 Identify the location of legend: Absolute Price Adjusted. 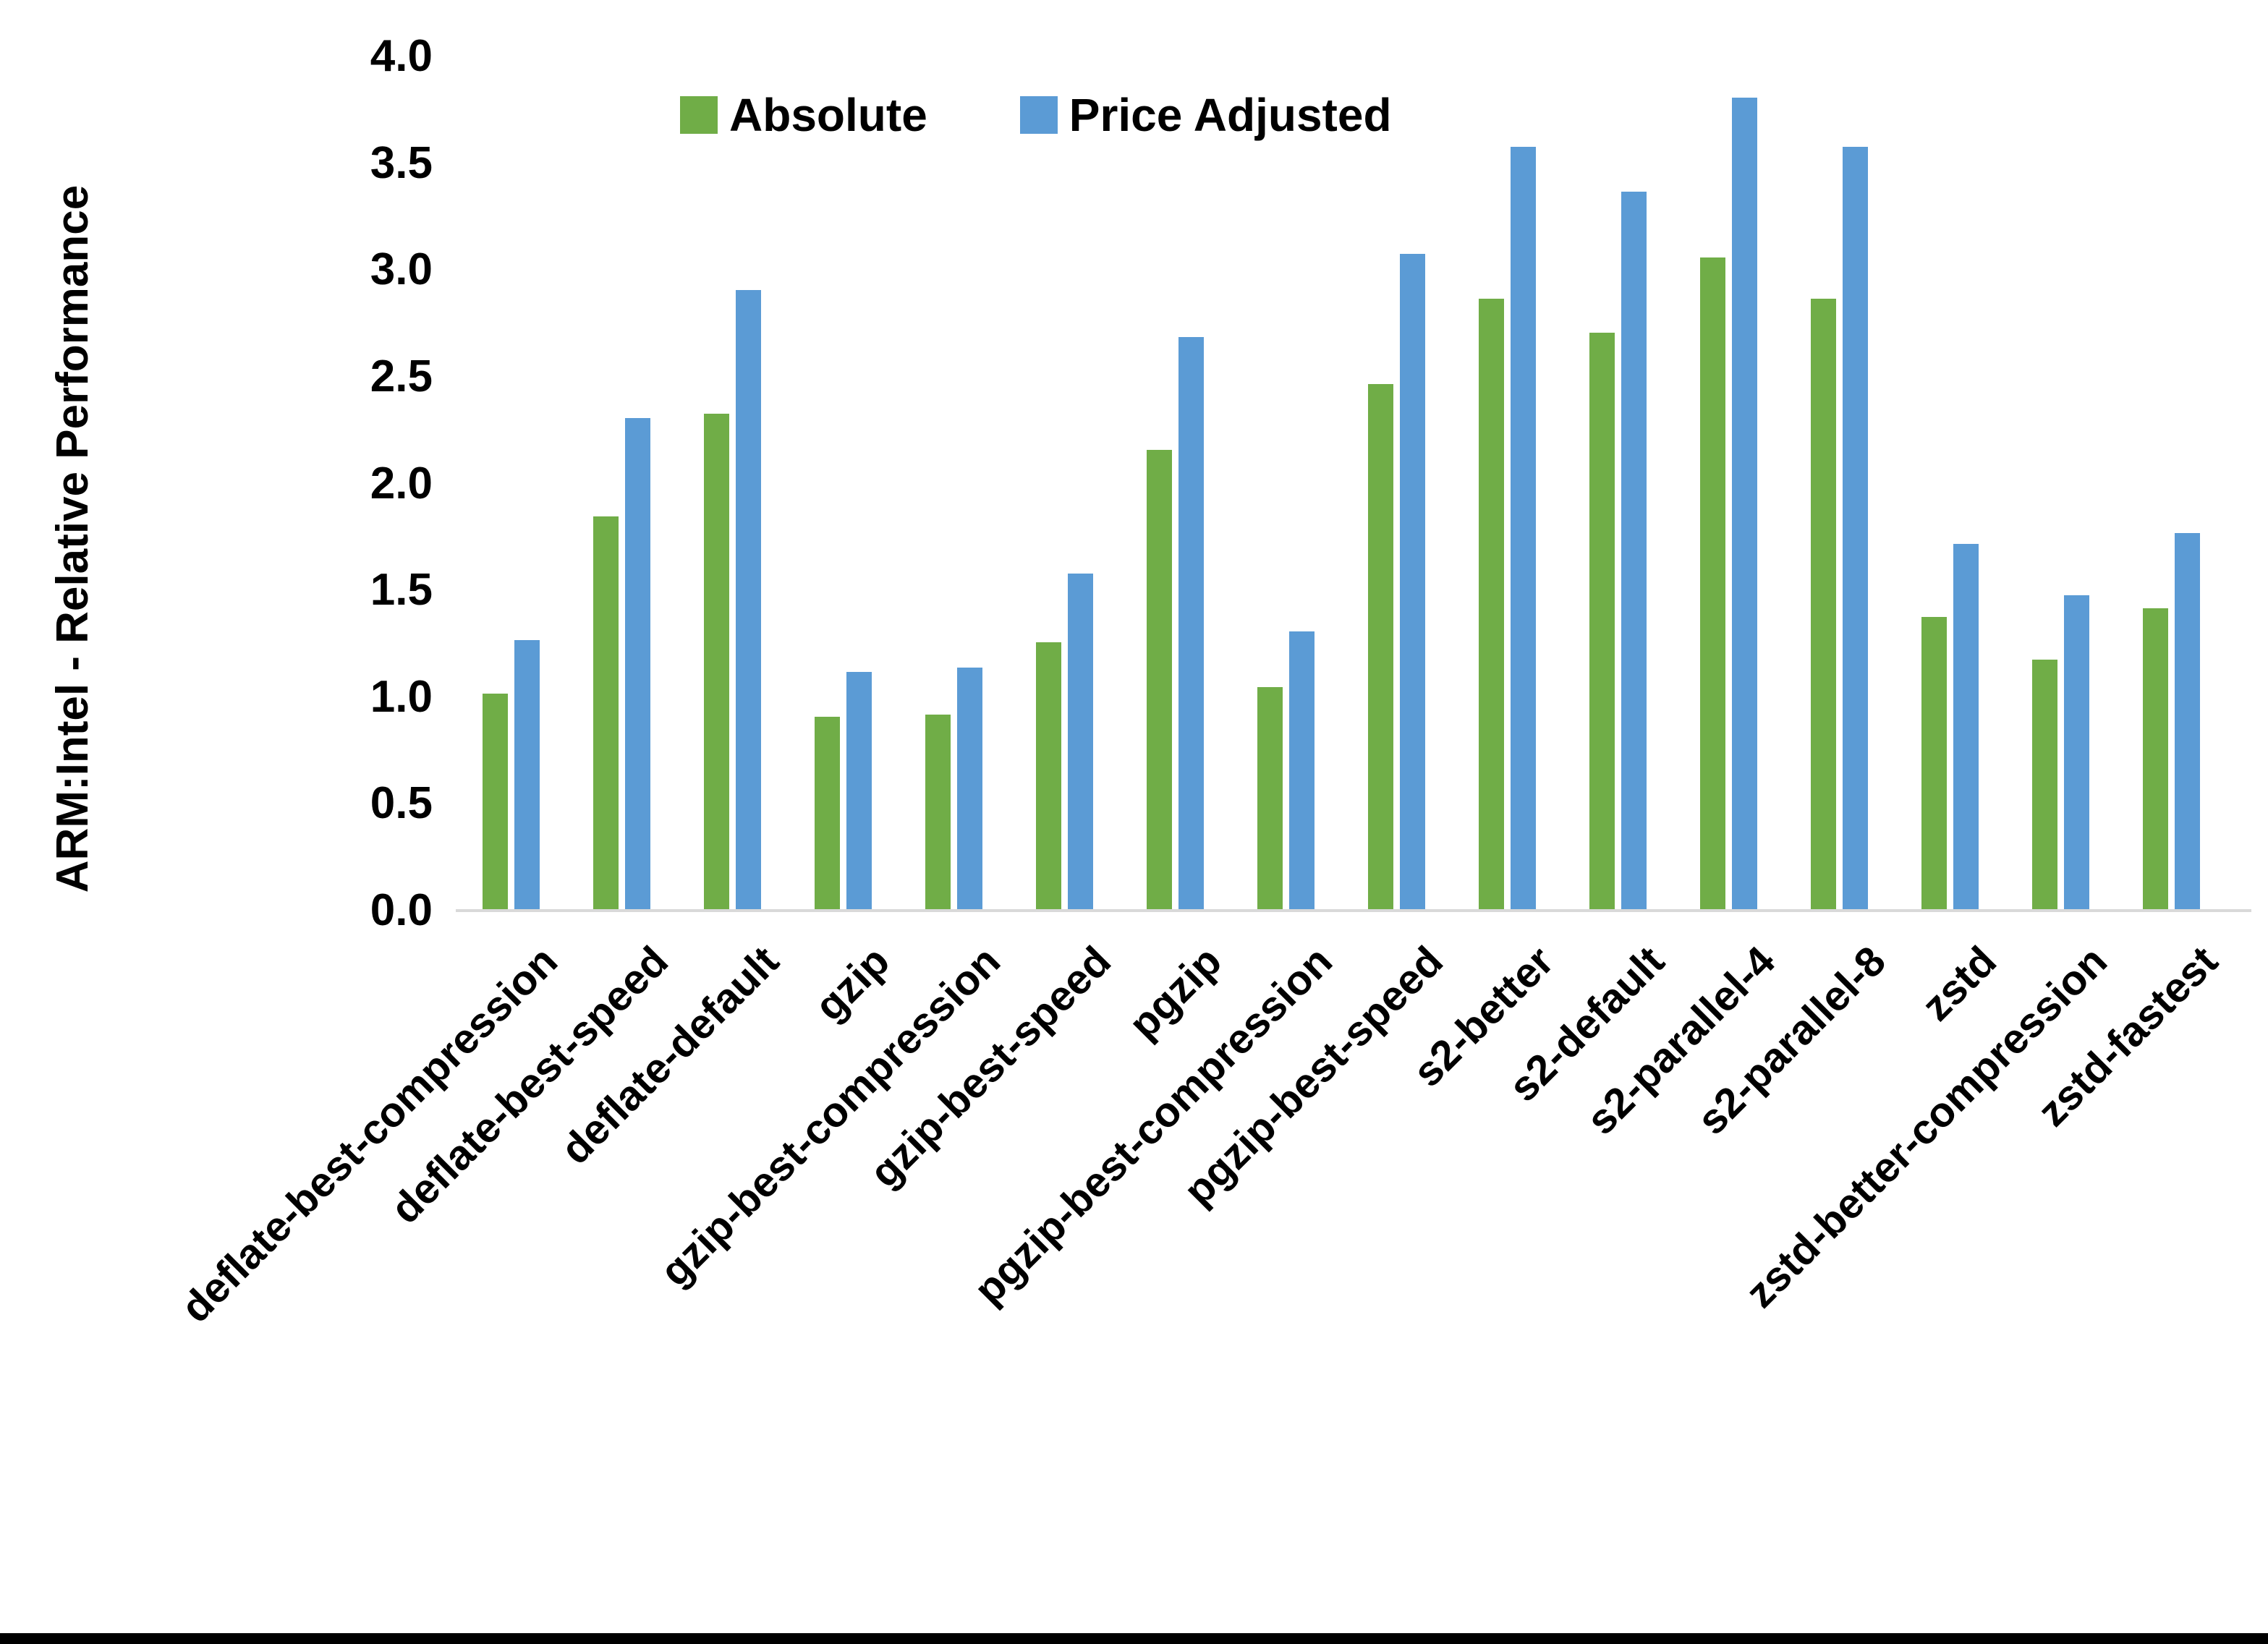
(1036, 115).